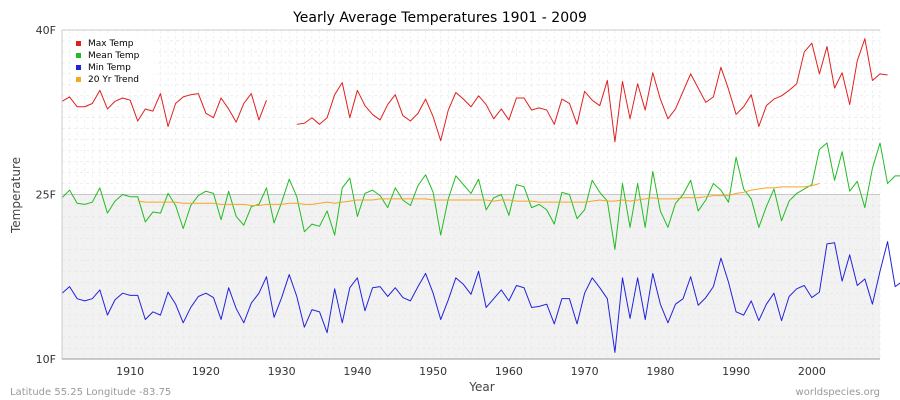 The image size is (900, 400). What do you see at coordinates (585, 371) in the screenshot?
I see `x-tick-label: 1970` at bounding box center [585, 371].